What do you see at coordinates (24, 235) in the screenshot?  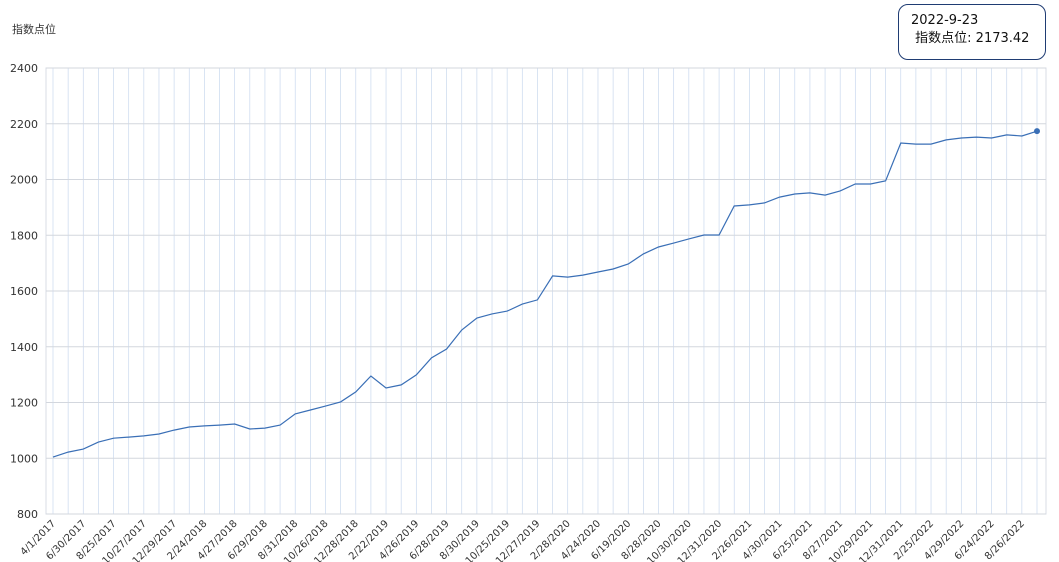 I see `y-tick-label: 1800` at bounding box center [24, 235].